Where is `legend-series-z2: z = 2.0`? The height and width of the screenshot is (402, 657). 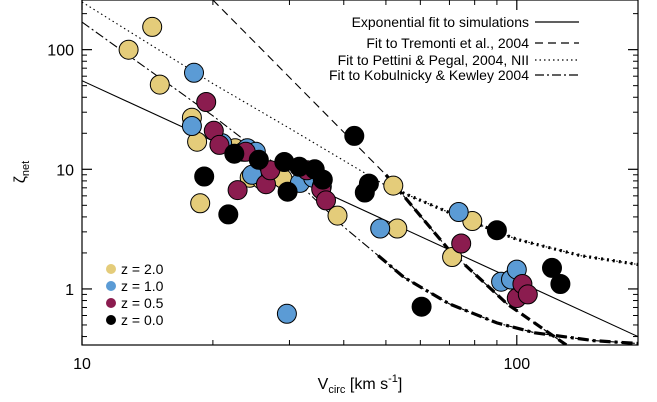 legend-series-z2: z = 2.0 is located at coordinates (135, 269).